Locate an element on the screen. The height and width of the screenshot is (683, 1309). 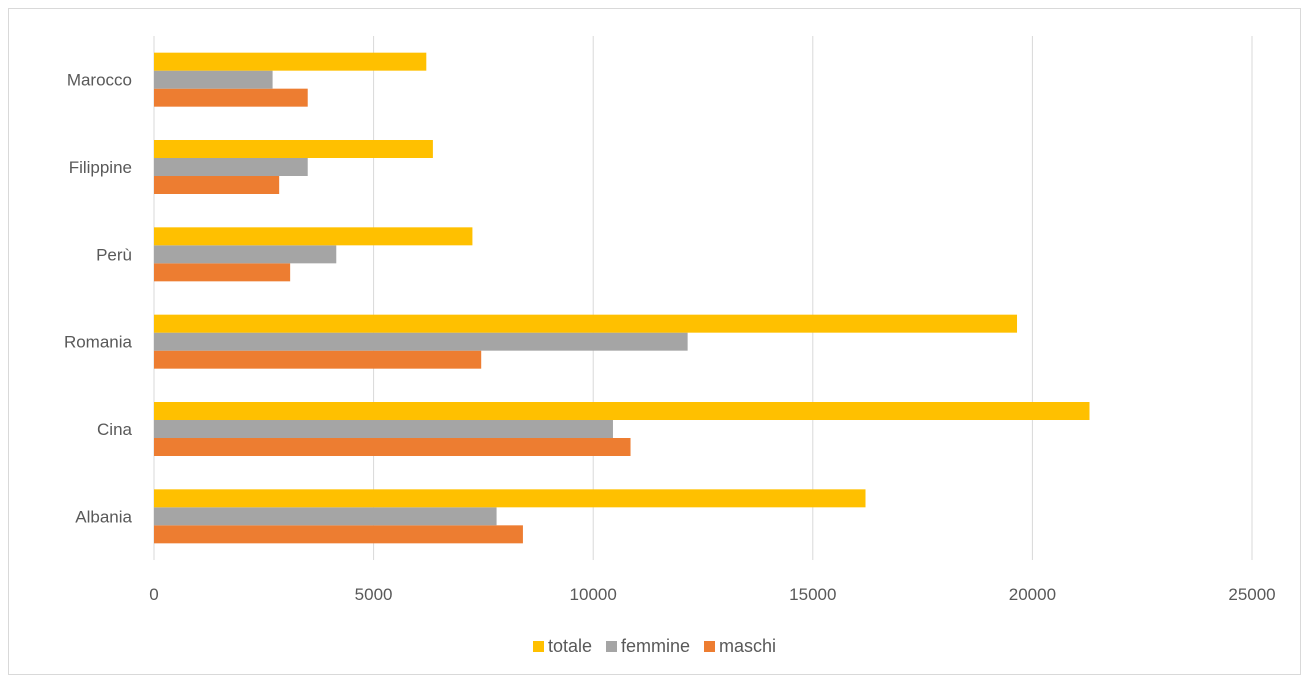
legend-item-femmine: femmine is located at coordinates (648, 646).